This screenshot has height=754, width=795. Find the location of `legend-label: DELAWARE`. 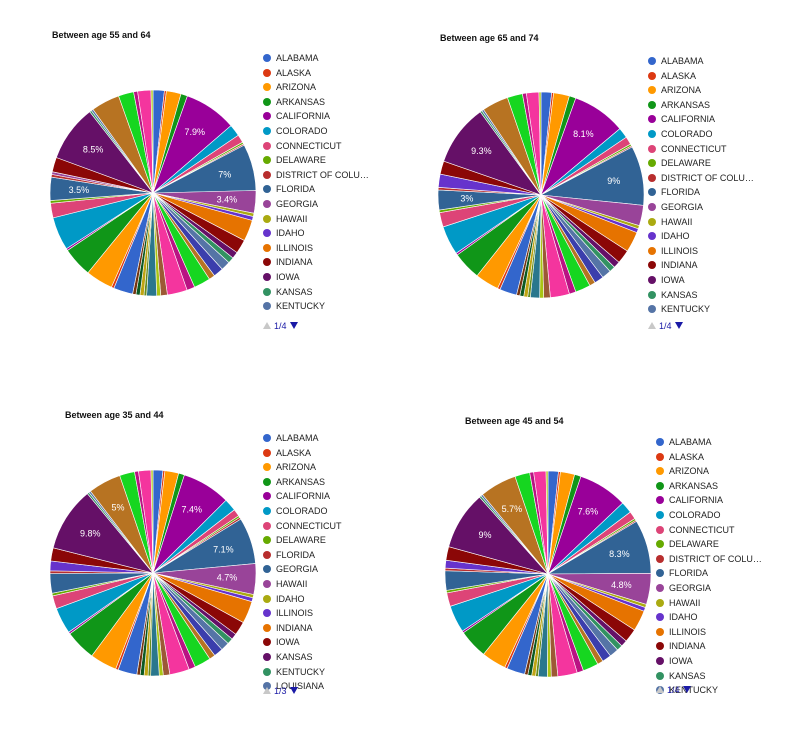

legend-label: DELAWARE is located at coordinates (686, 163).